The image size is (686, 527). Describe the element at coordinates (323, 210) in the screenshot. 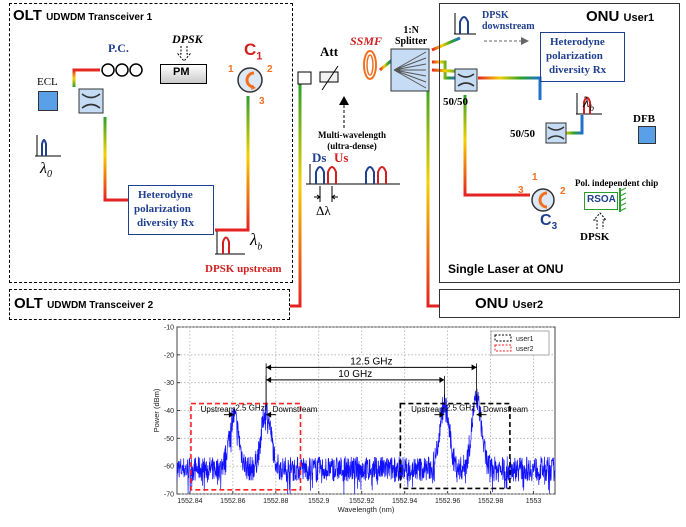

I see `delta-lambda-label: Δλ` at that location.